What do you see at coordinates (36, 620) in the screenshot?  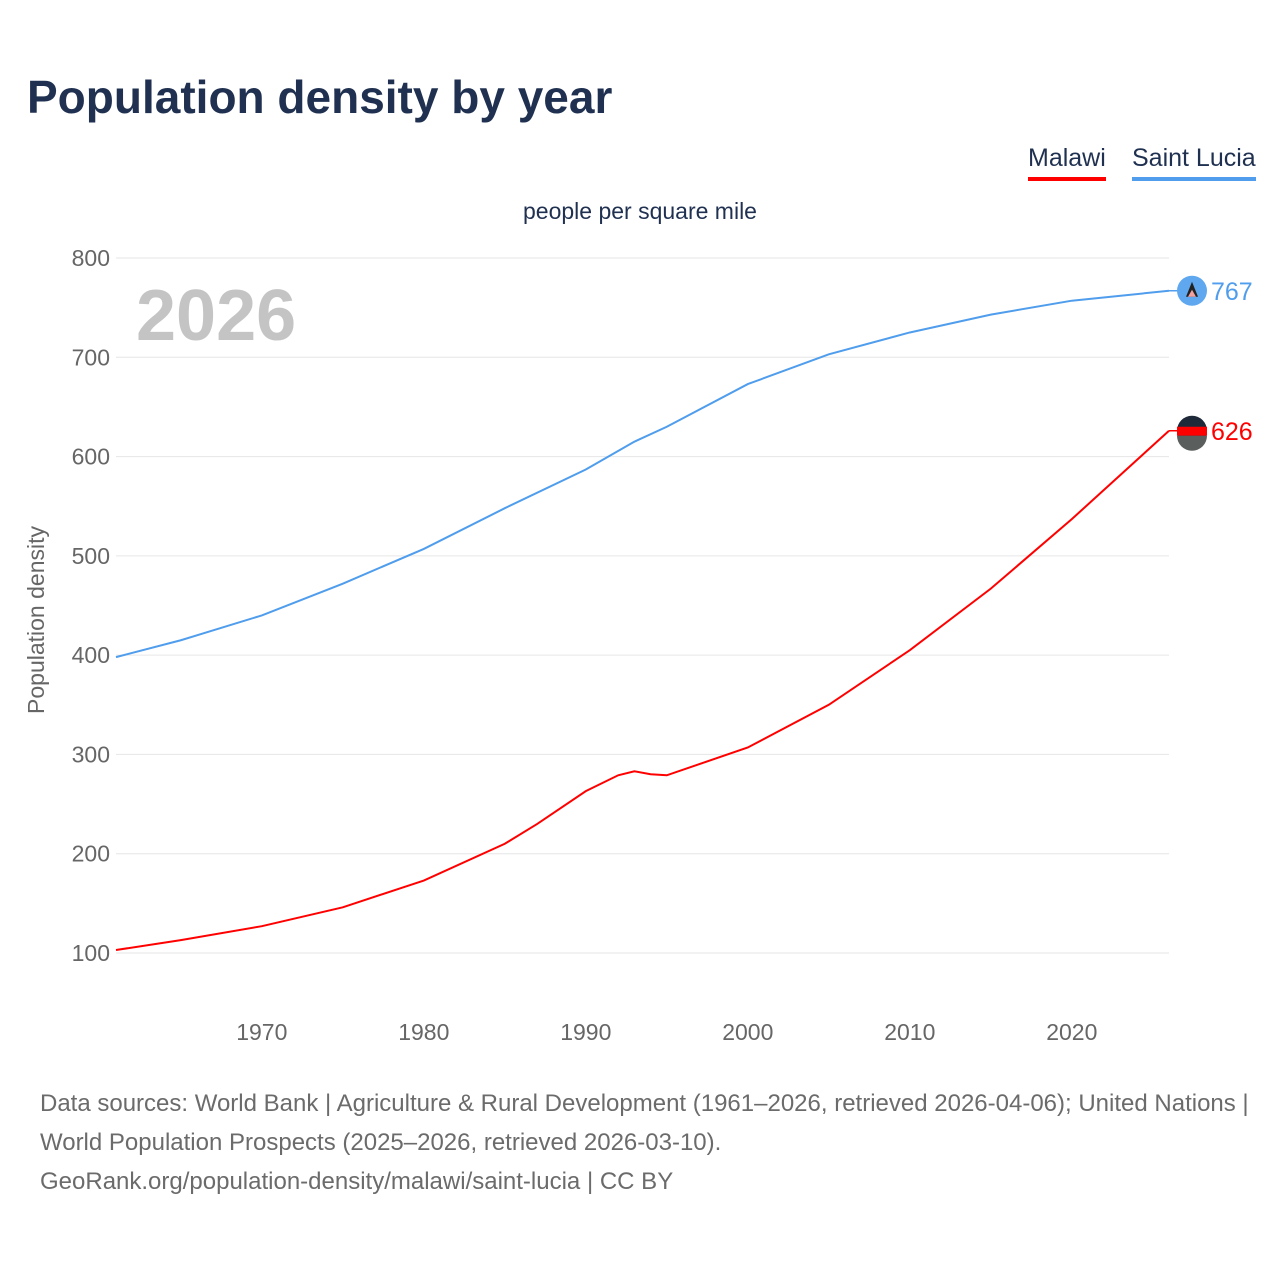 I see `y-axis-label: Population density` at bounding box center [36, 620].